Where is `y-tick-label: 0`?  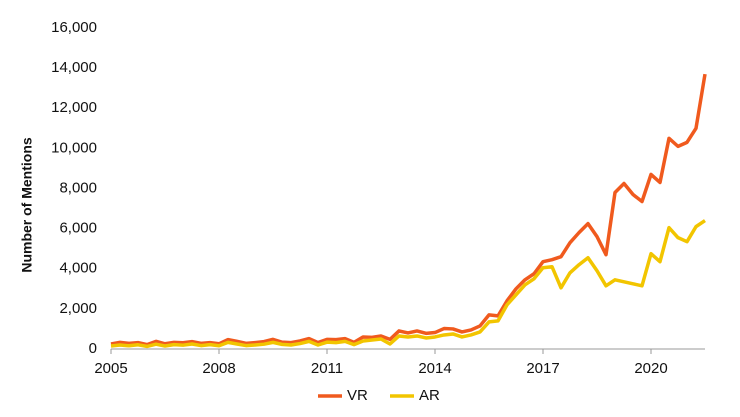 y-tick-label: 0 is located at coordinates (93, 348).